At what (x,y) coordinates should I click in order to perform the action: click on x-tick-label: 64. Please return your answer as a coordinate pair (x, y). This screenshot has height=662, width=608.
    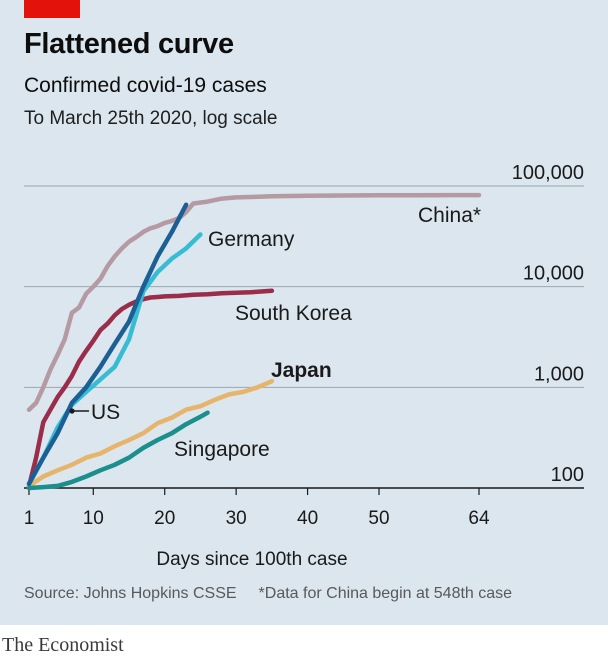
    Looking at the image, I should click on (479, 518).